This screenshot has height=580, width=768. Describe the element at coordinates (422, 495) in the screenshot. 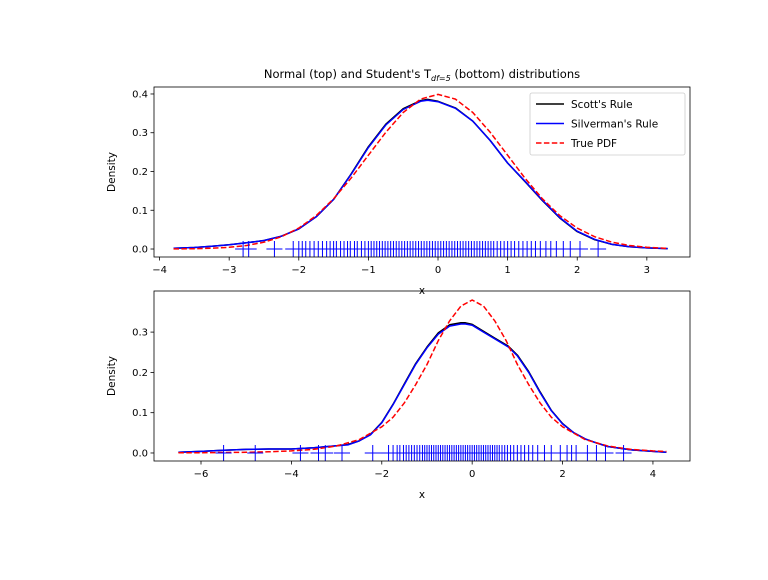

I see `x-axis-label: x` at that location.